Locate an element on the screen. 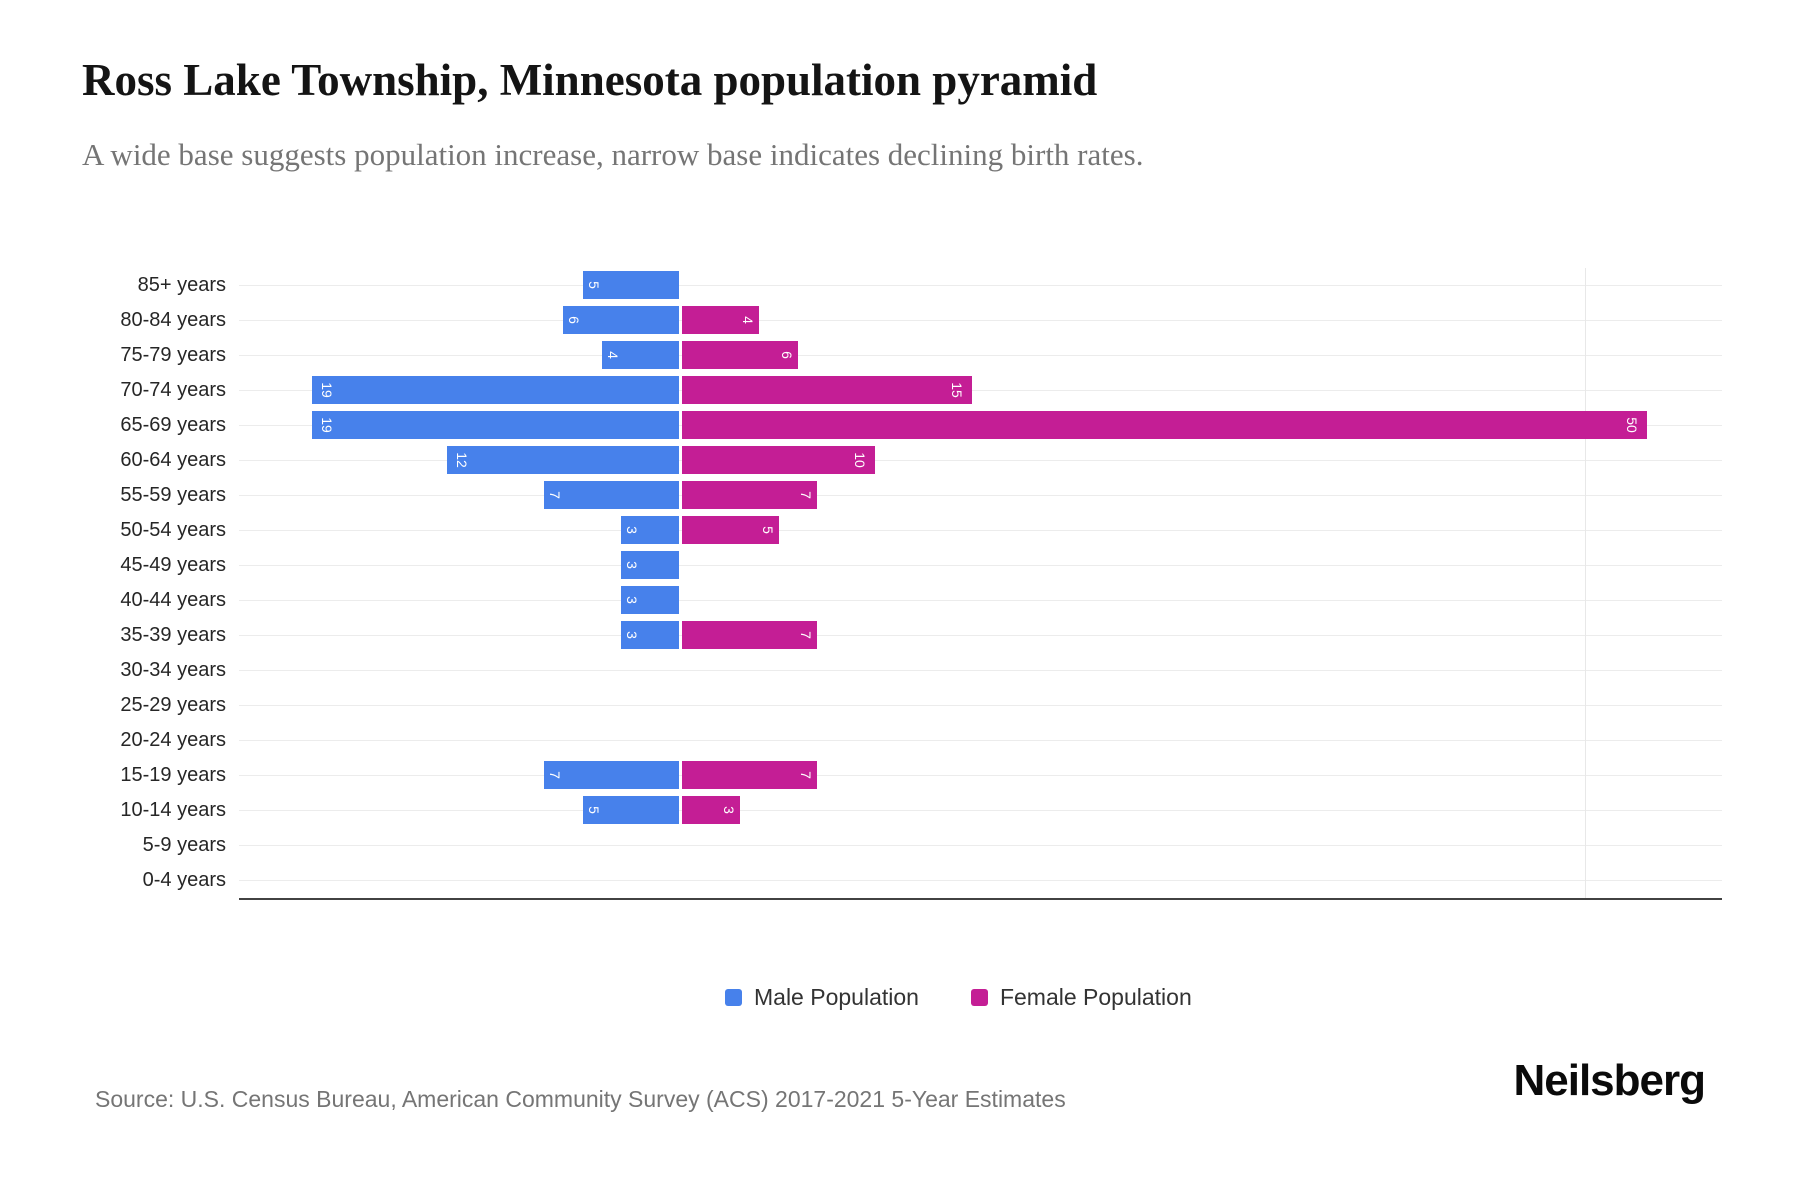 Image resolution: width=1800 pixels, height=1200 pixels. female-bar: 10 is located at coordinates (778, 460).